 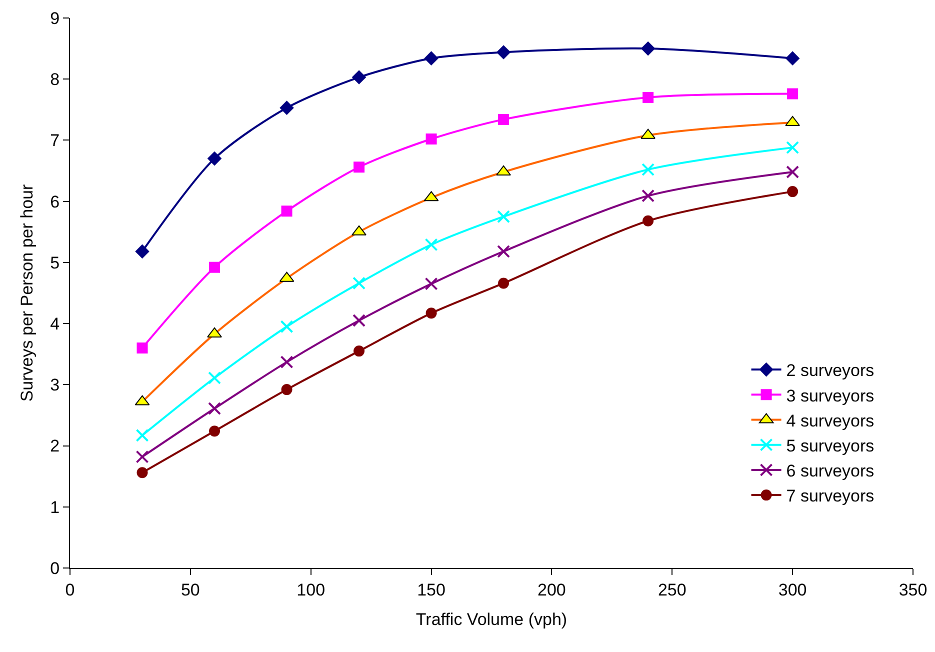 What do you see at coordinates (55, 568) in the screenshot?
I see `y-tick-label: 0` at bounding box center [55, 568].